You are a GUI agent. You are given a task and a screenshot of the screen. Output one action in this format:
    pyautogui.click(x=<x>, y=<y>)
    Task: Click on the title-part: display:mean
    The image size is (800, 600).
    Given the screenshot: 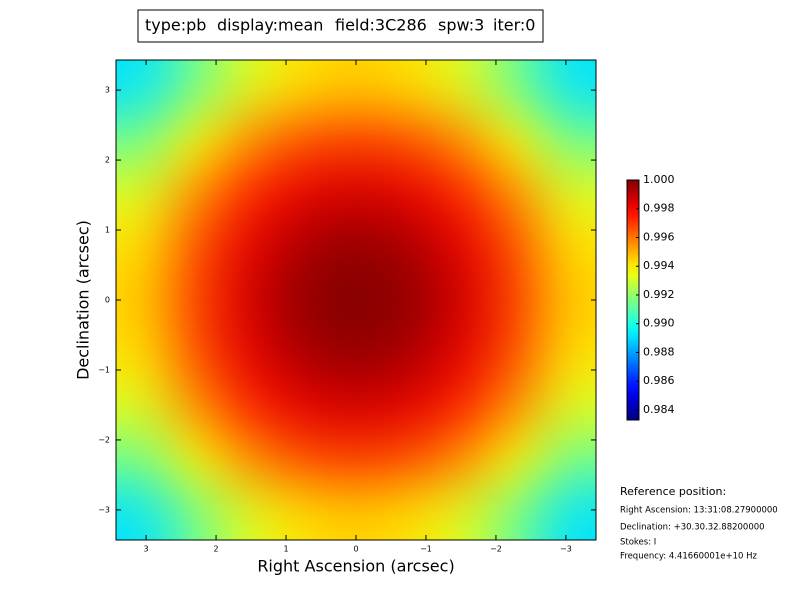 What is the action you would take?
    pyautogui.click(x=270, y=25)
    